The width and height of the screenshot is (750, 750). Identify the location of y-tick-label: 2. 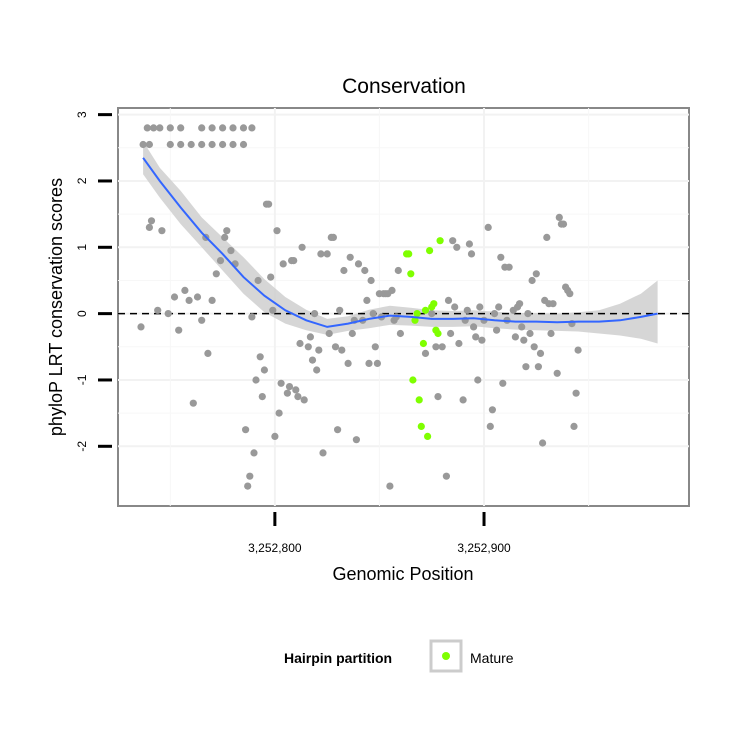
(82, 180).